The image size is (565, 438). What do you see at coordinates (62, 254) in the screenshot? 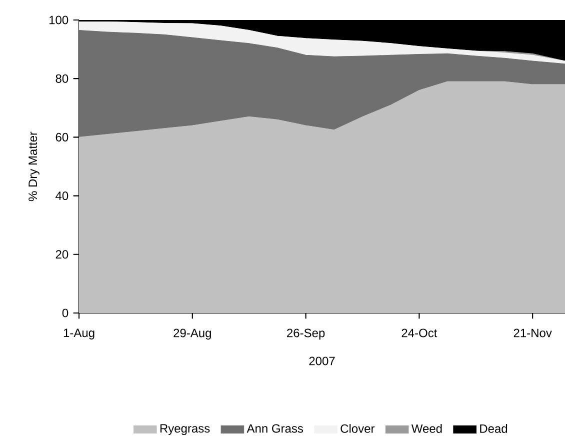
I see `y-tick-label: 20` at bounding box center [62, 254].